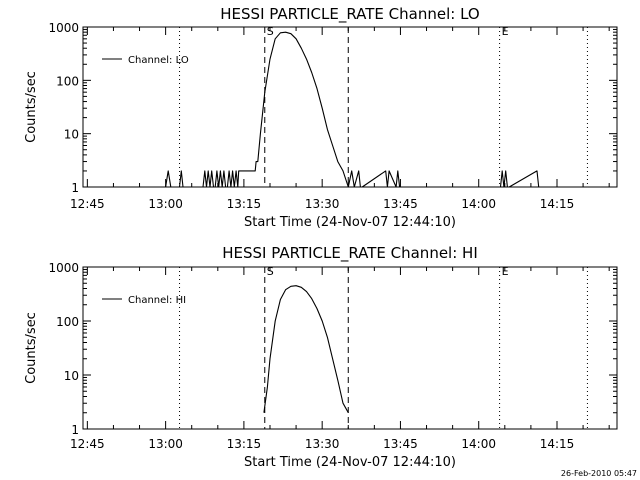  I want to click on chart-title: HESSI PARTICLE_RATE Channel: LO, so click(349, 14).